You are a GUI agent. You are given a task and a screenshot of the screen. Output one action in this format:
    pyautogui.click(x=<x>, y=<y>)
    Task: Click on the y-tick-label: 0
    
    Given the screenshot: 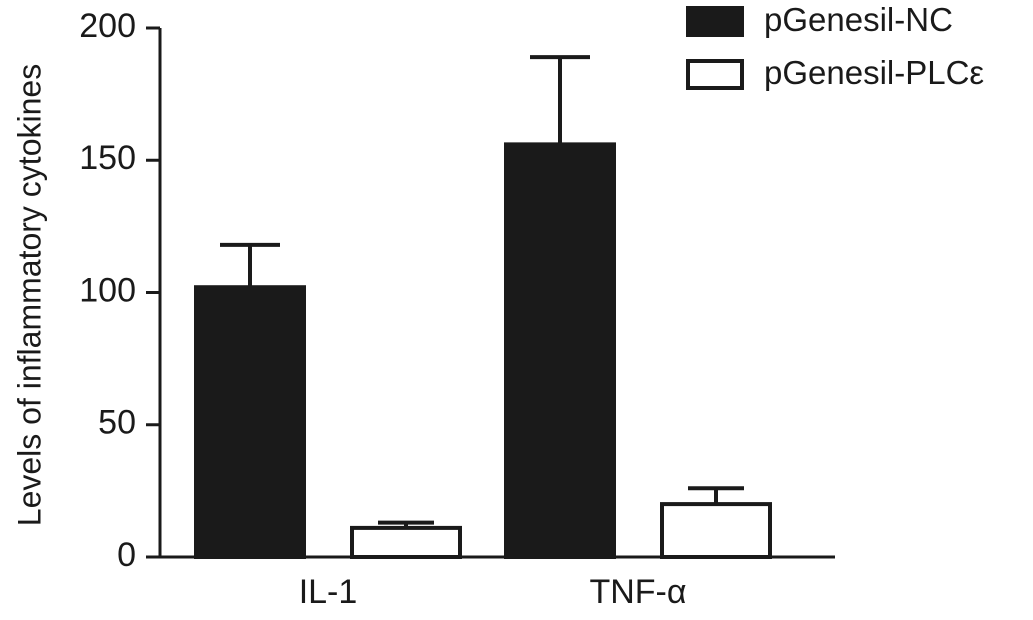 What is the action you would take?
    pyautogui.click(x=126, y=555)
    